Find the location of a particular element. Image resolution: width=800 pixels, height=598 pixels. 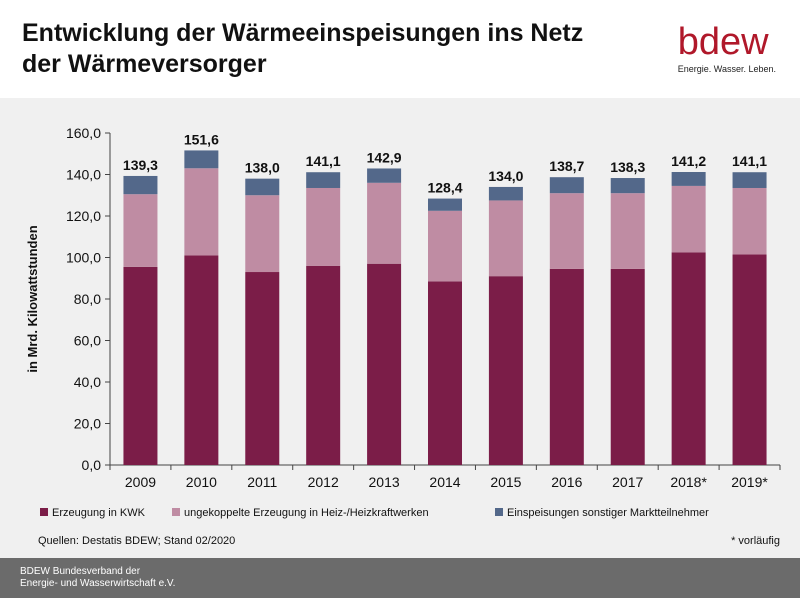

legend-label-1: Erzeugung in KWK is located at coordinates (99, 513).